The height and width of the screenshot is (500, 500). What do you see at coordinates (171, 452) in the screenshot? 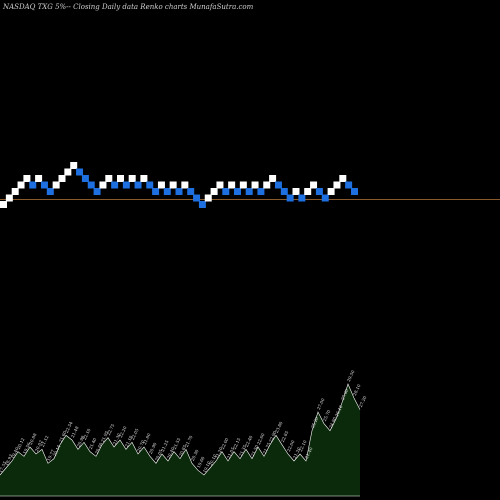
I see `volume-value-label: 20.40` at bounding box center [171, 452].